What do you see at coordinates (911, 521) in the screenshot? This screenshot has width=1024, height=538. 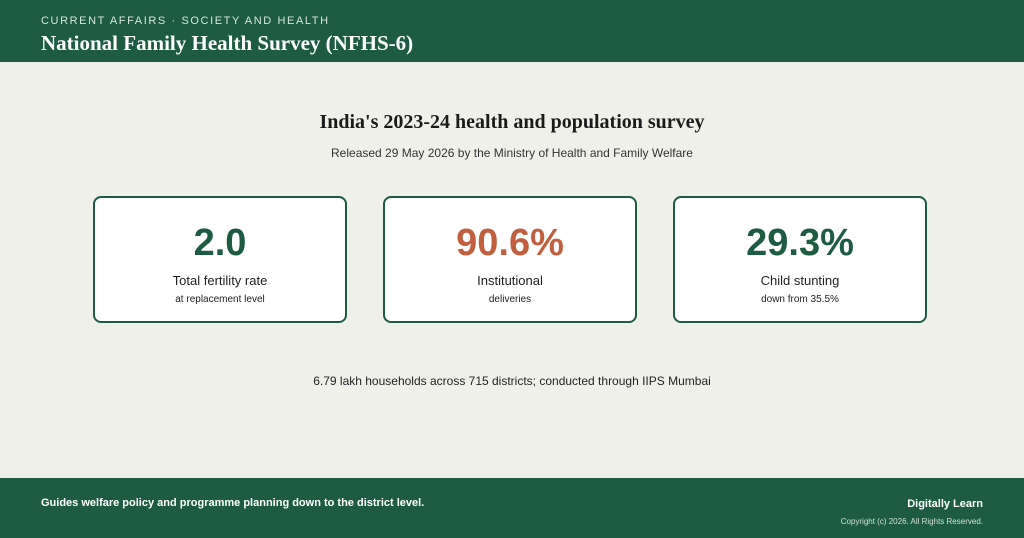 I see `copyright: Copyright (c) 2026. All Rights Reserved.` at bounding box center [911, 521].